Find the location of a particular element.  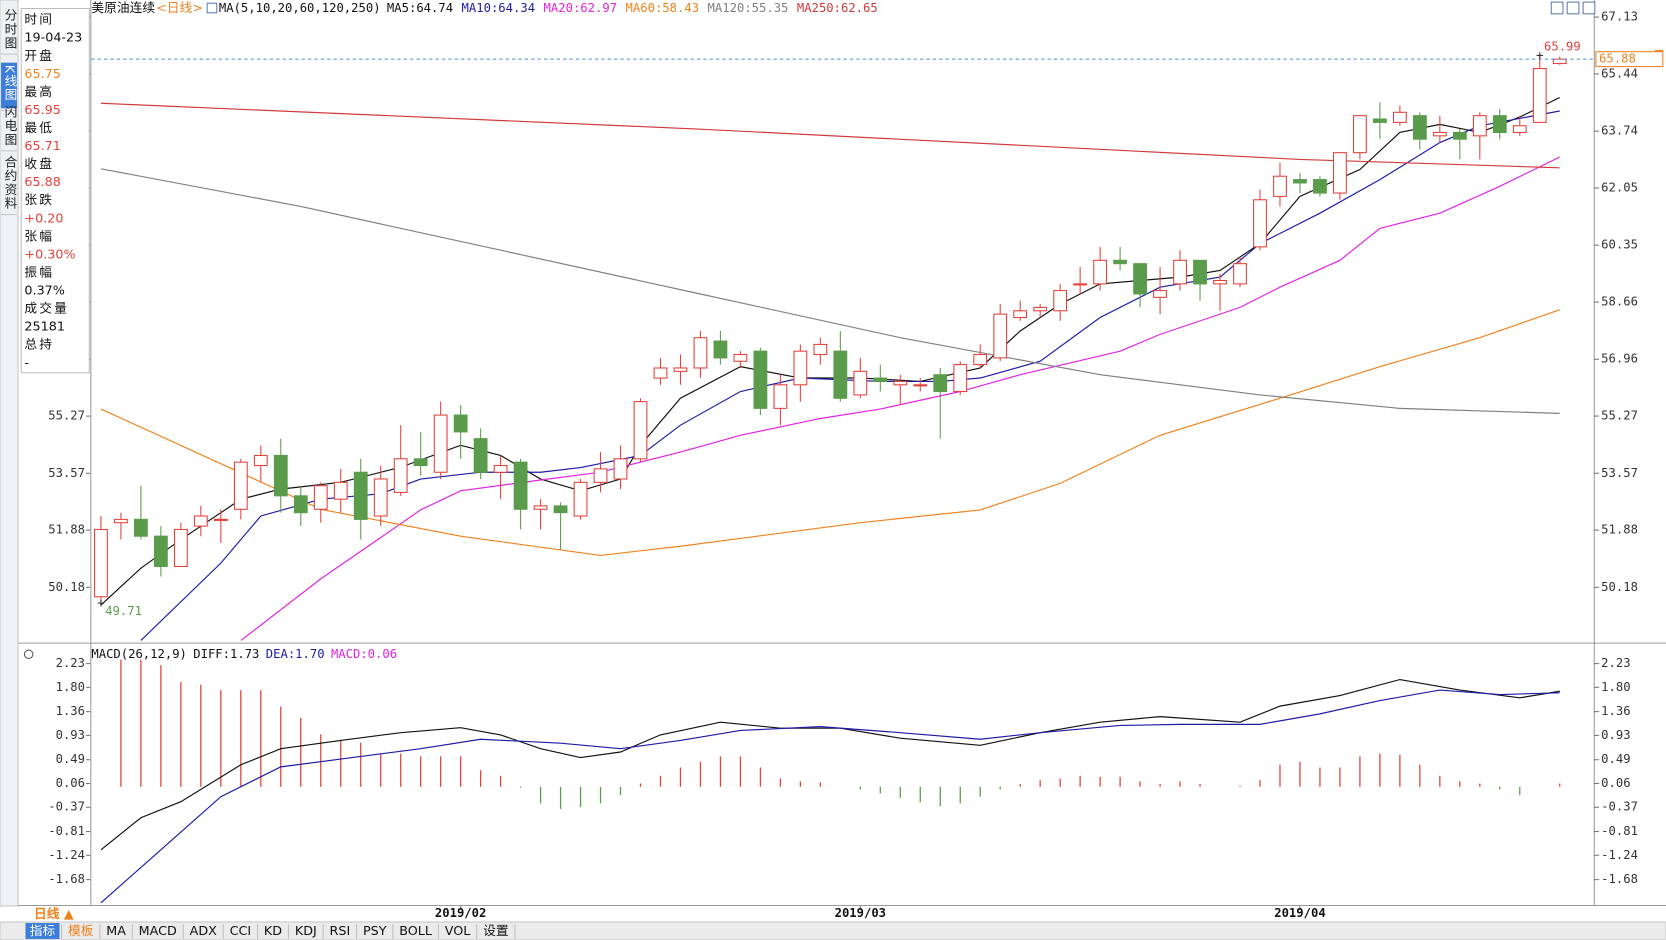

y-tick-label: 0.49 is located at coordinates (70, 759).